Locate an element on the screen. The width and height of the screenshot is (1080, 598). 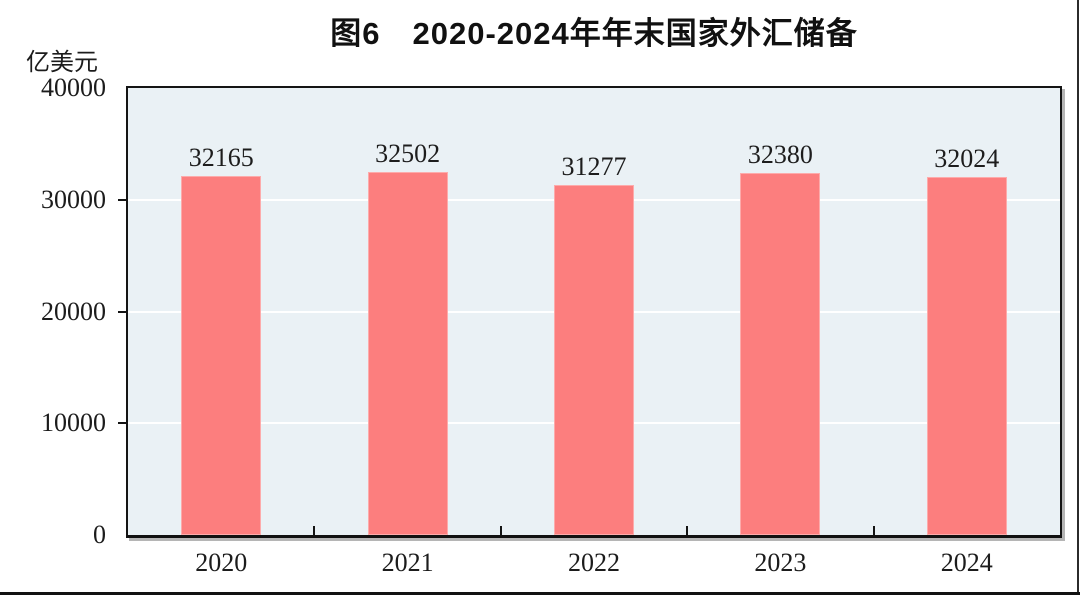
bar-value-label: 32380 is located at coordinates (780, 155).